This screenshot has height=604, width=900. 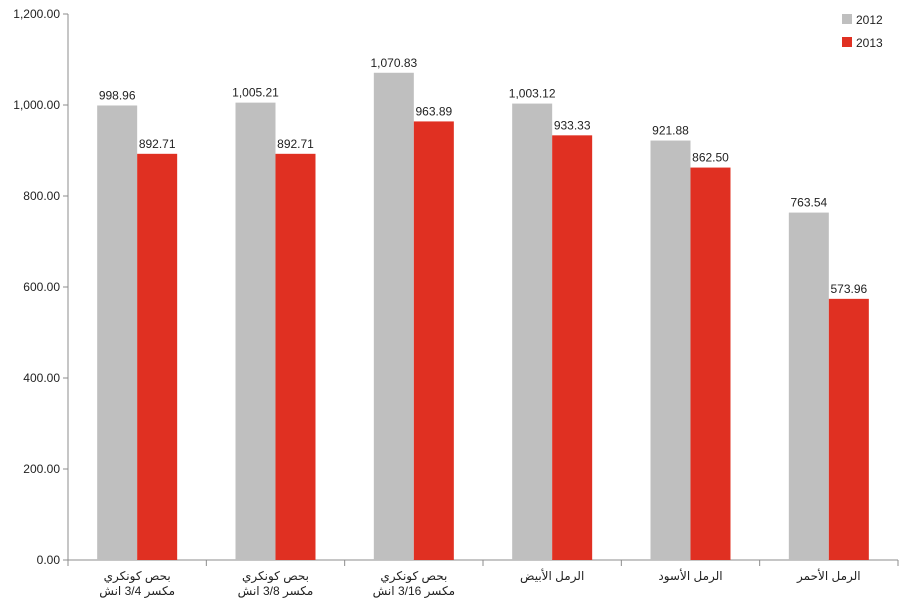 What do you see at coordinates (41, 469) in the screenshot?
I see `y-tick-label: 200.00` at bounding box center [41, 469].